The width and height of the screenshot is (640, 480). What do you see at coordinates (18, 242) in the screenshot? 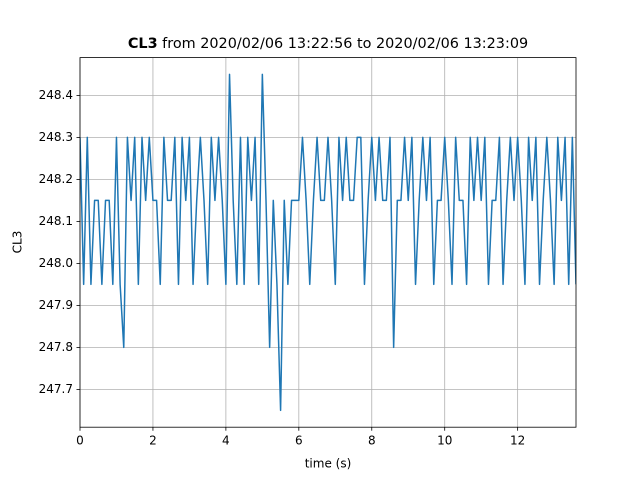
I see `y-axis-label: CL3` at bounding box center [18, 242].